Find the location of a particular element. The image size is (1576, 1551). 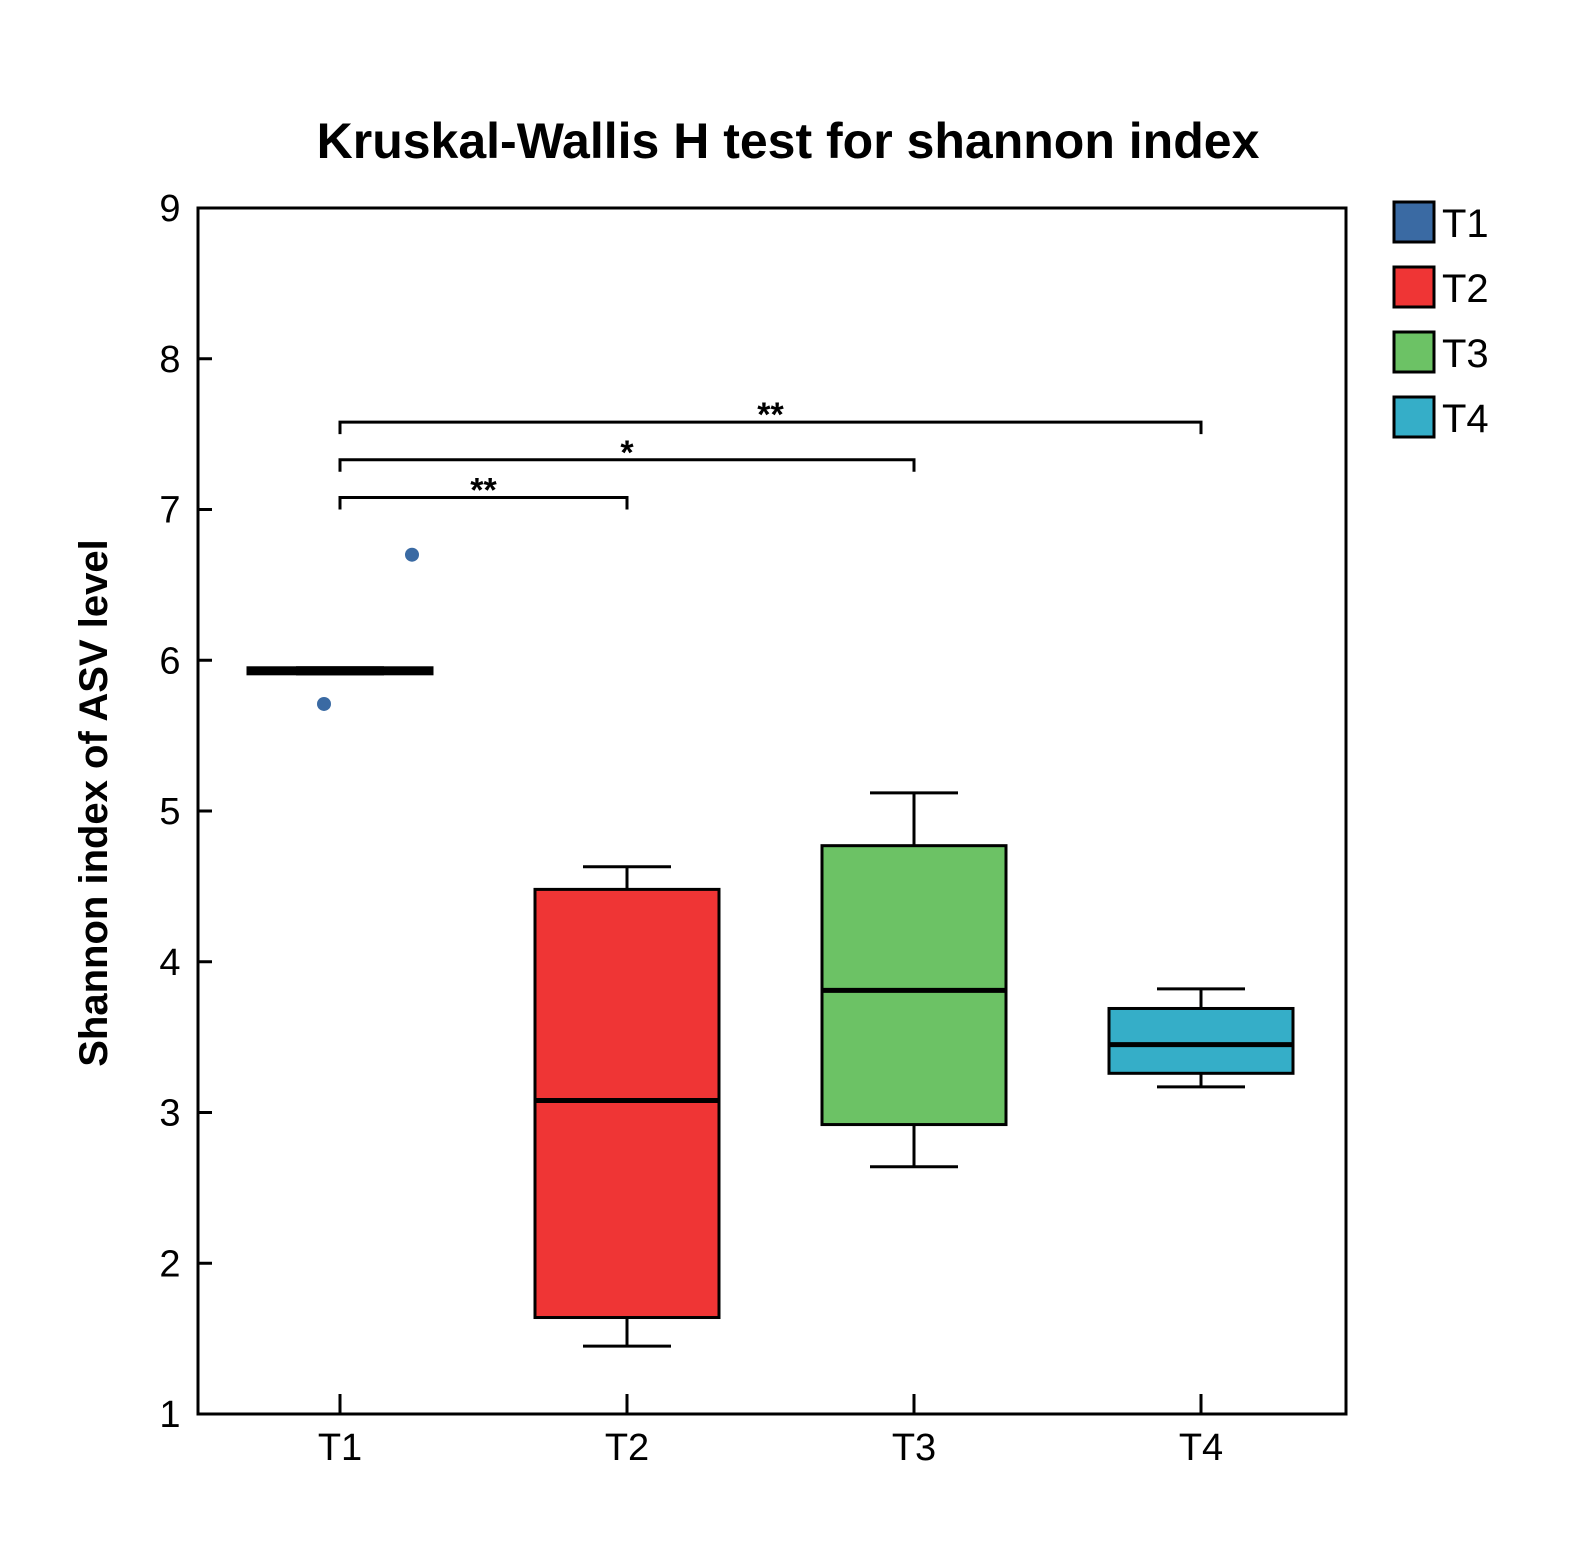

y-tick-label: 6 is located at coordinates (169, 661).